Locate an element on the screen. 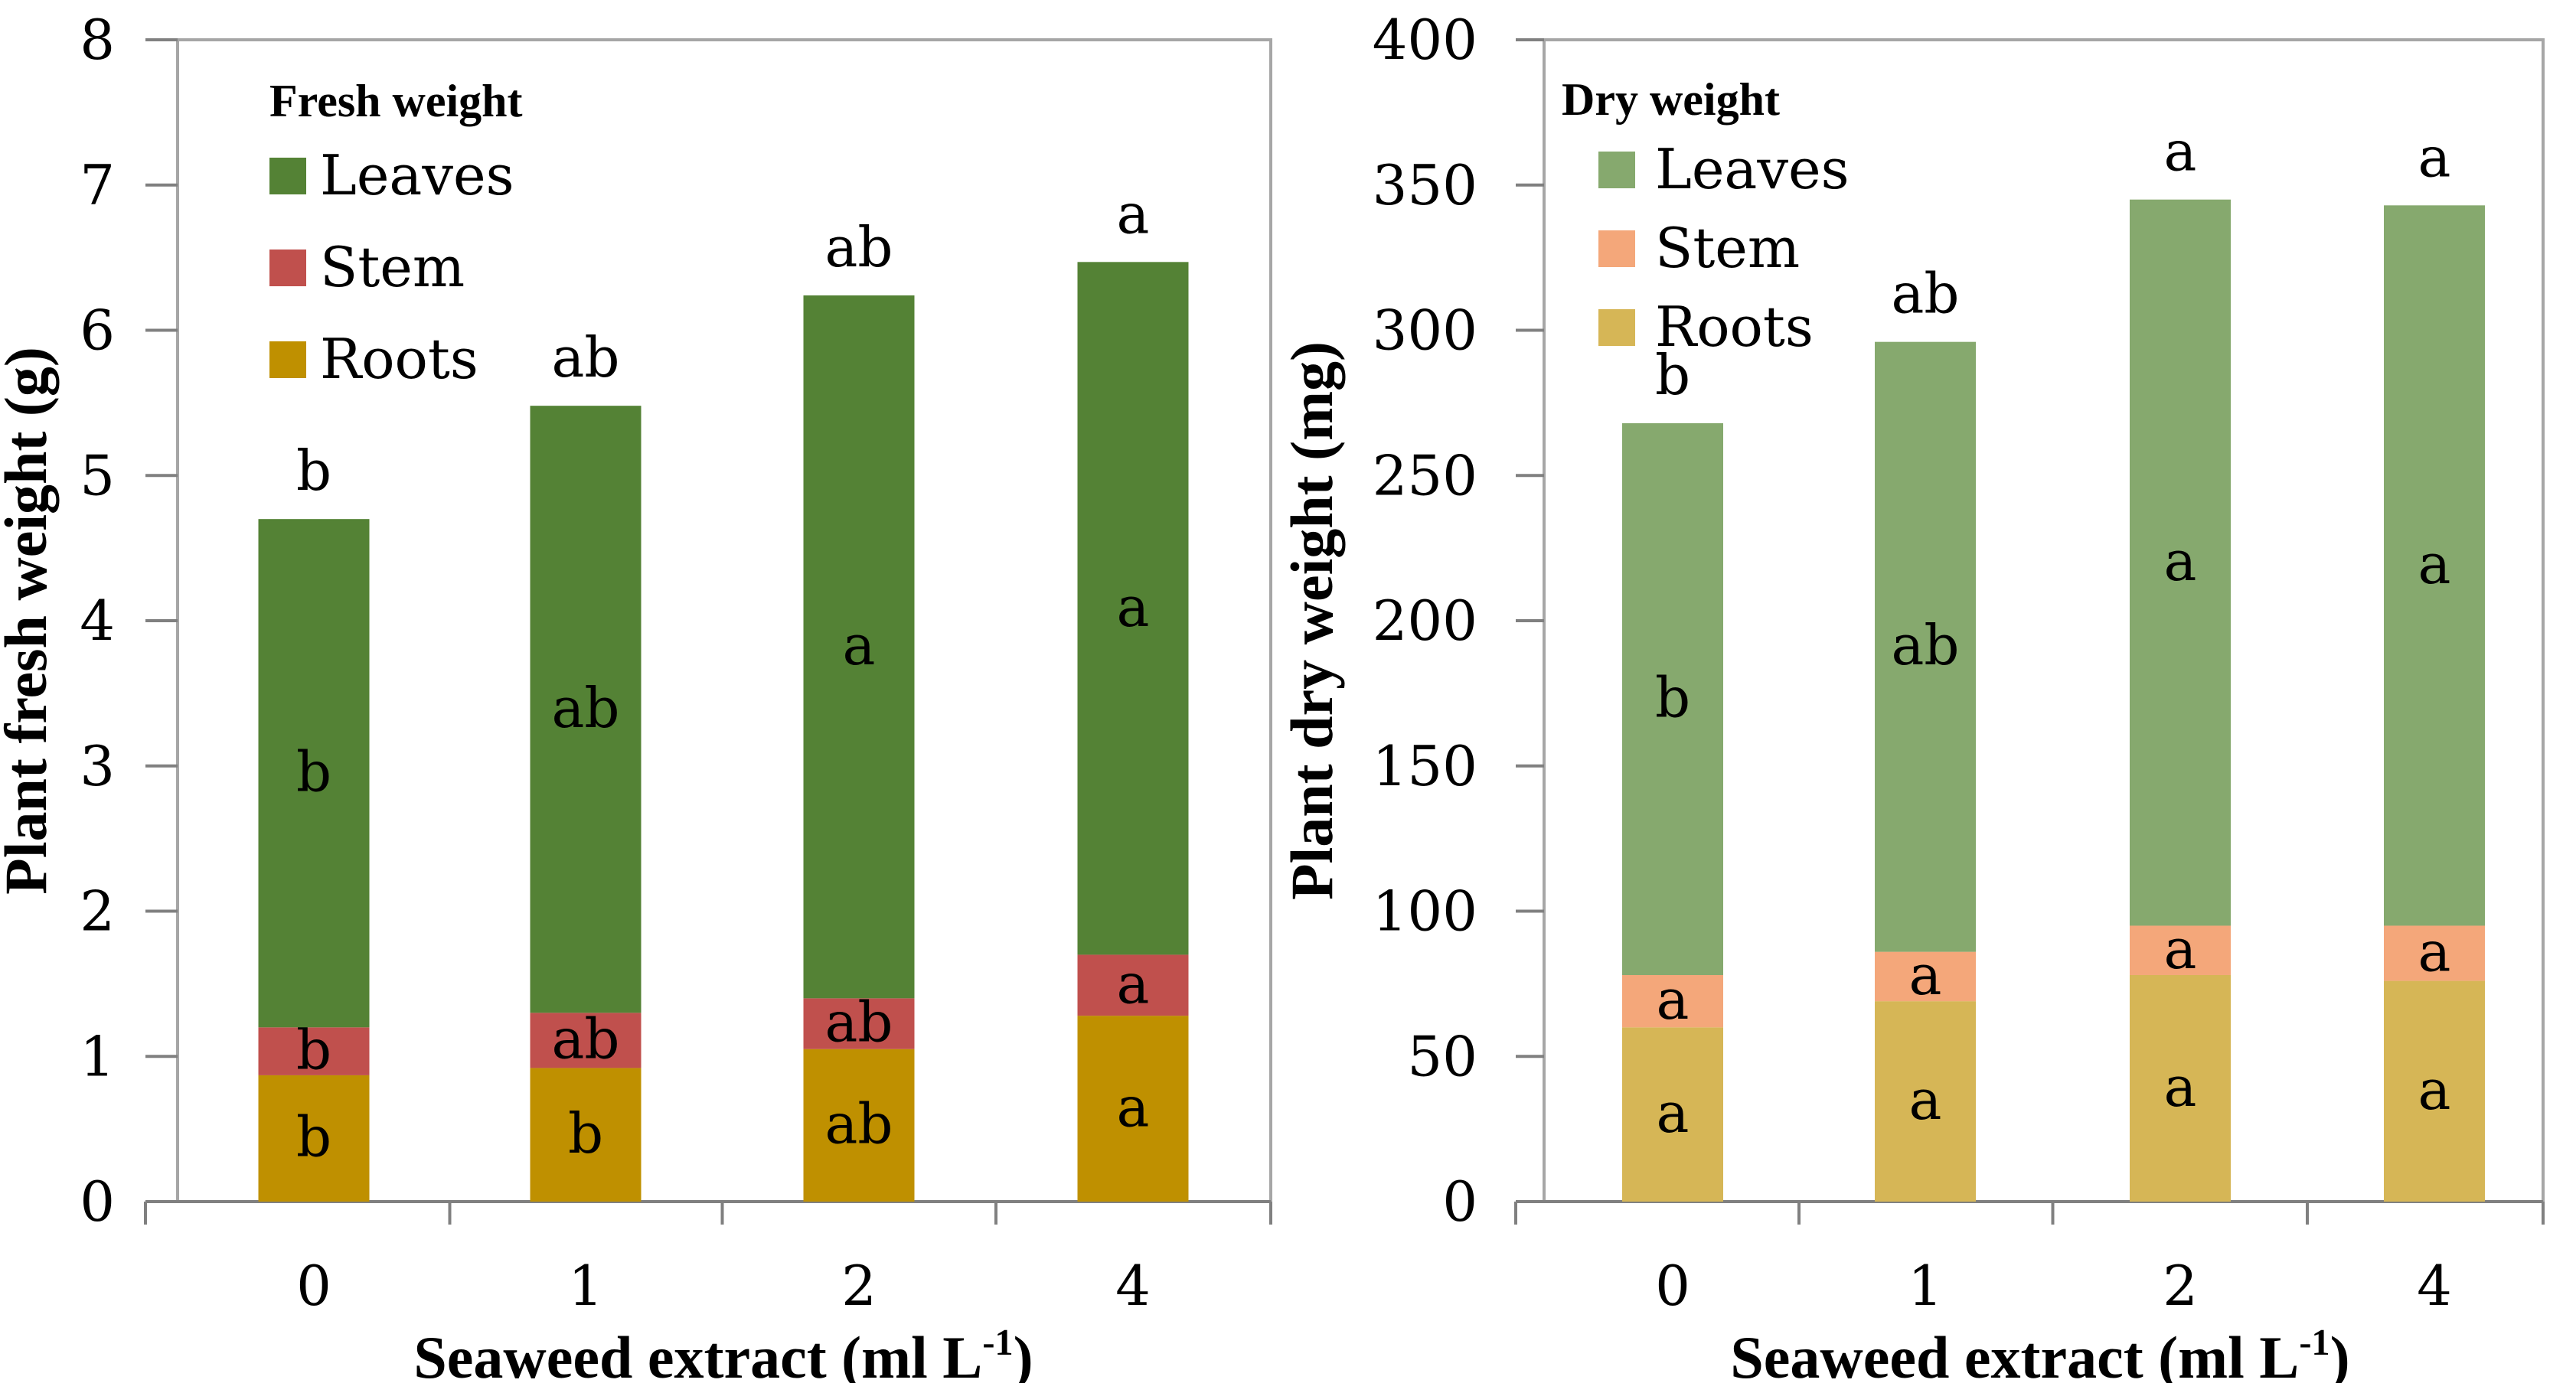 Image resolution: width=2576 pixels, height=1383 pixels. total-label-2: ab is located at coordinates (858, 247).